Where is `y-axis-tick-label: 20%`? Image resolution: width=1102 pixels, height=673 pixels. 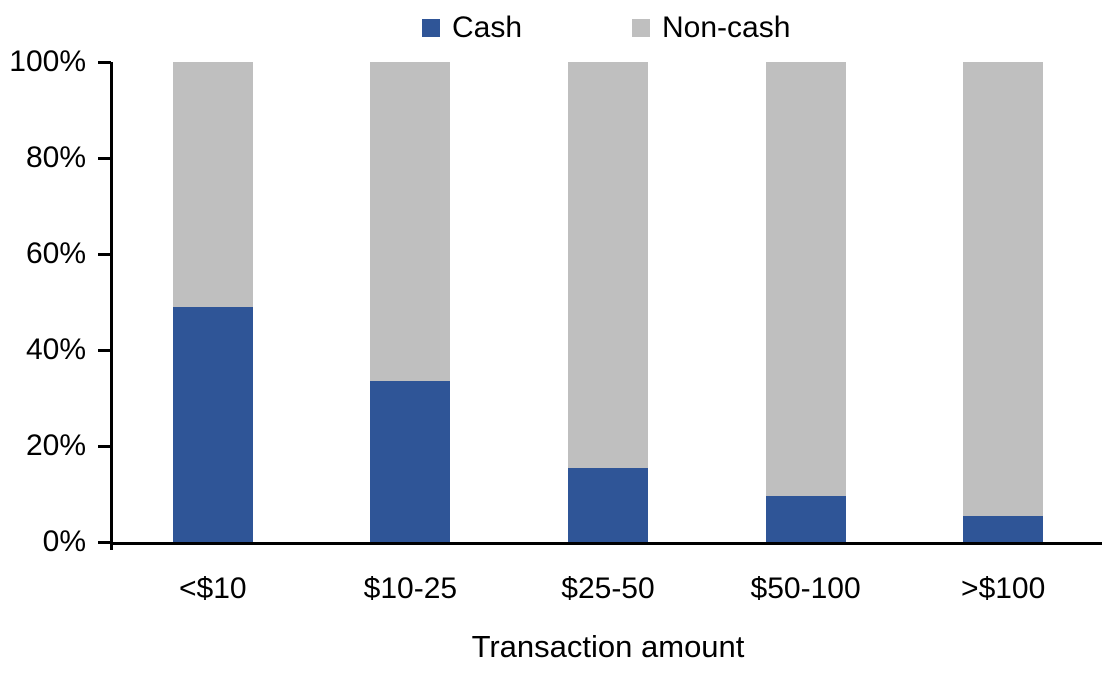
y-axis-tick-label: 20% is located at coordinates (55, 445).